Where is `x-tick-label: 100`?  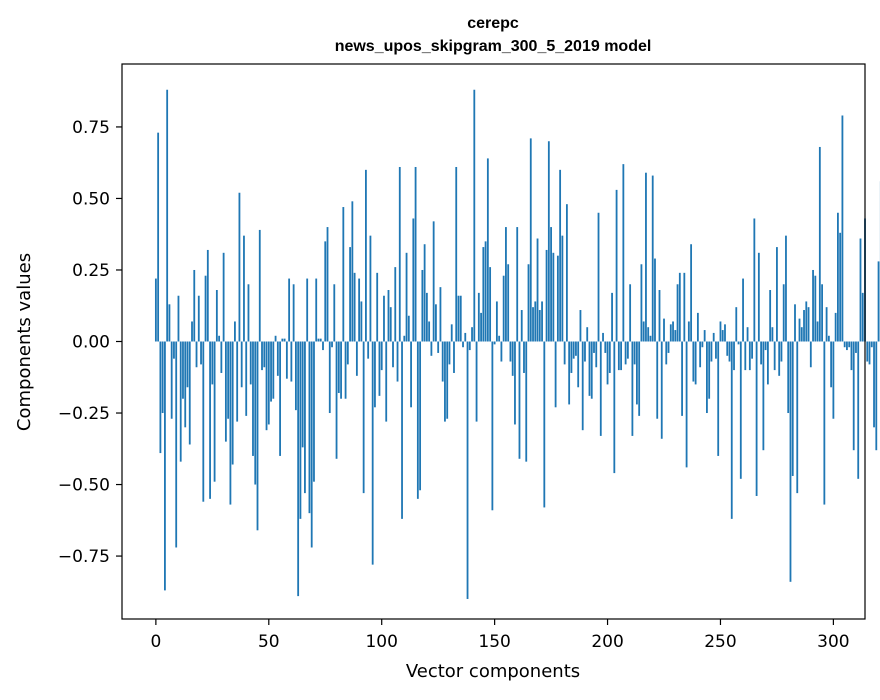 x-tick-label: 100 is located at coordinates (381, 642).